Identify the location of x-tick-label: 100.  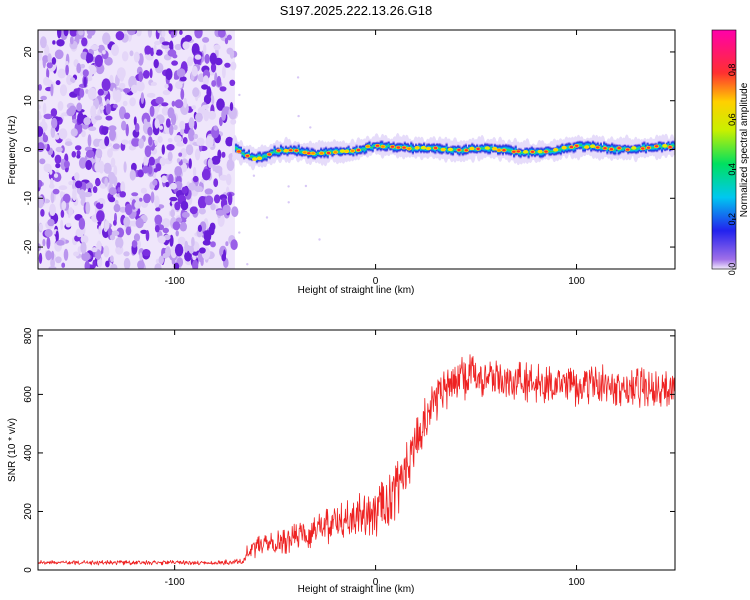
(576, 582).